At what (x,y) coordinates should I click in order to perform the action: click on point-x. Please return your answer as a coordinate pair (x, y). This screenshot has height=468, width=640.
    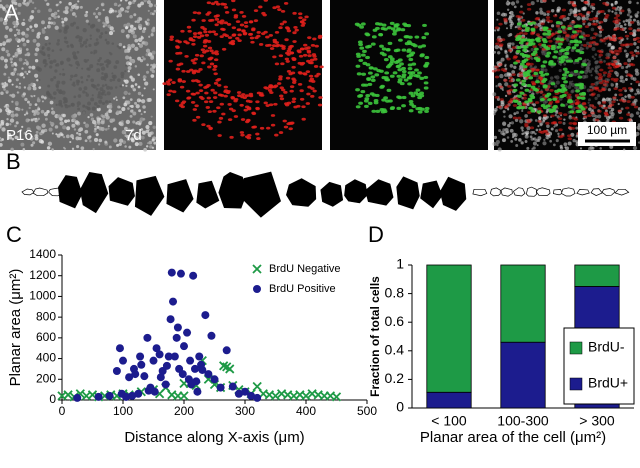
    Looking at the image, I should click on (230, 369).